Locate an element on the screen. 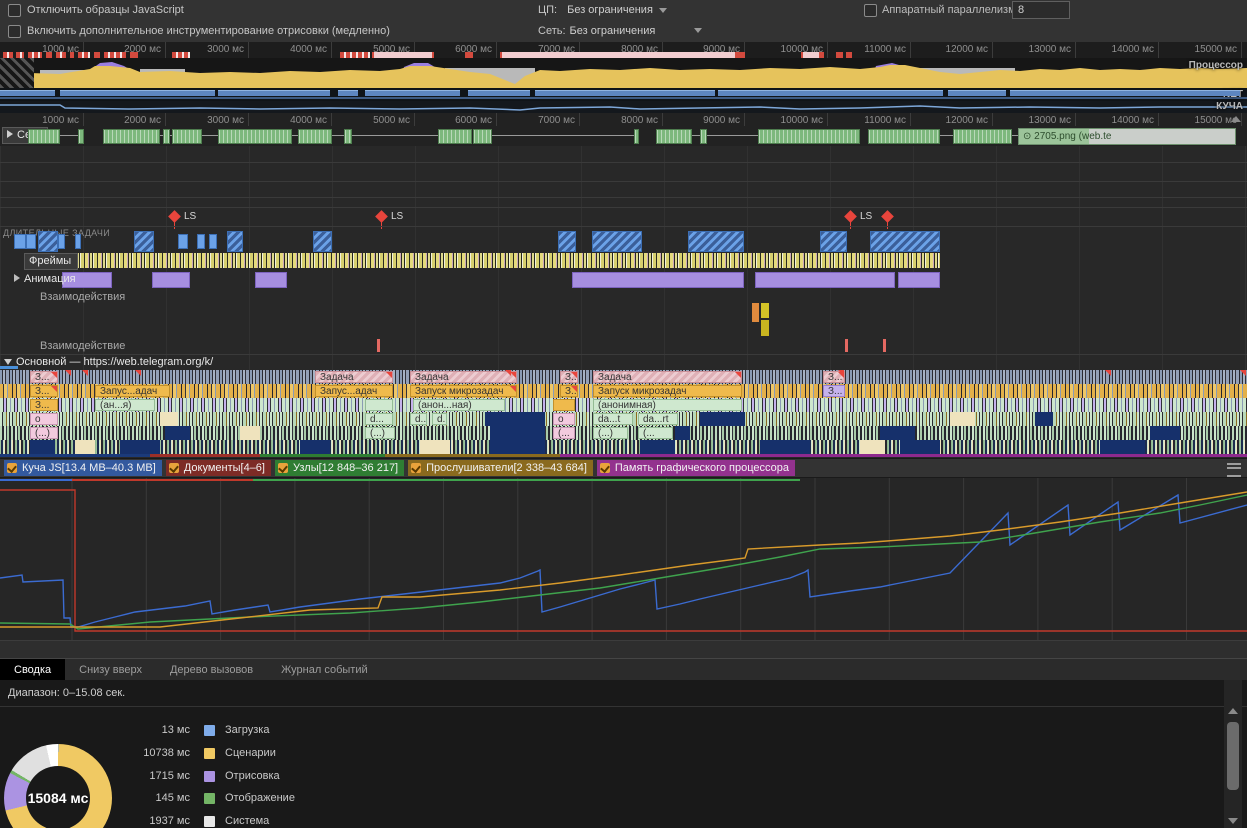  tab-0: Сводка is located at coordinates (33, 670).